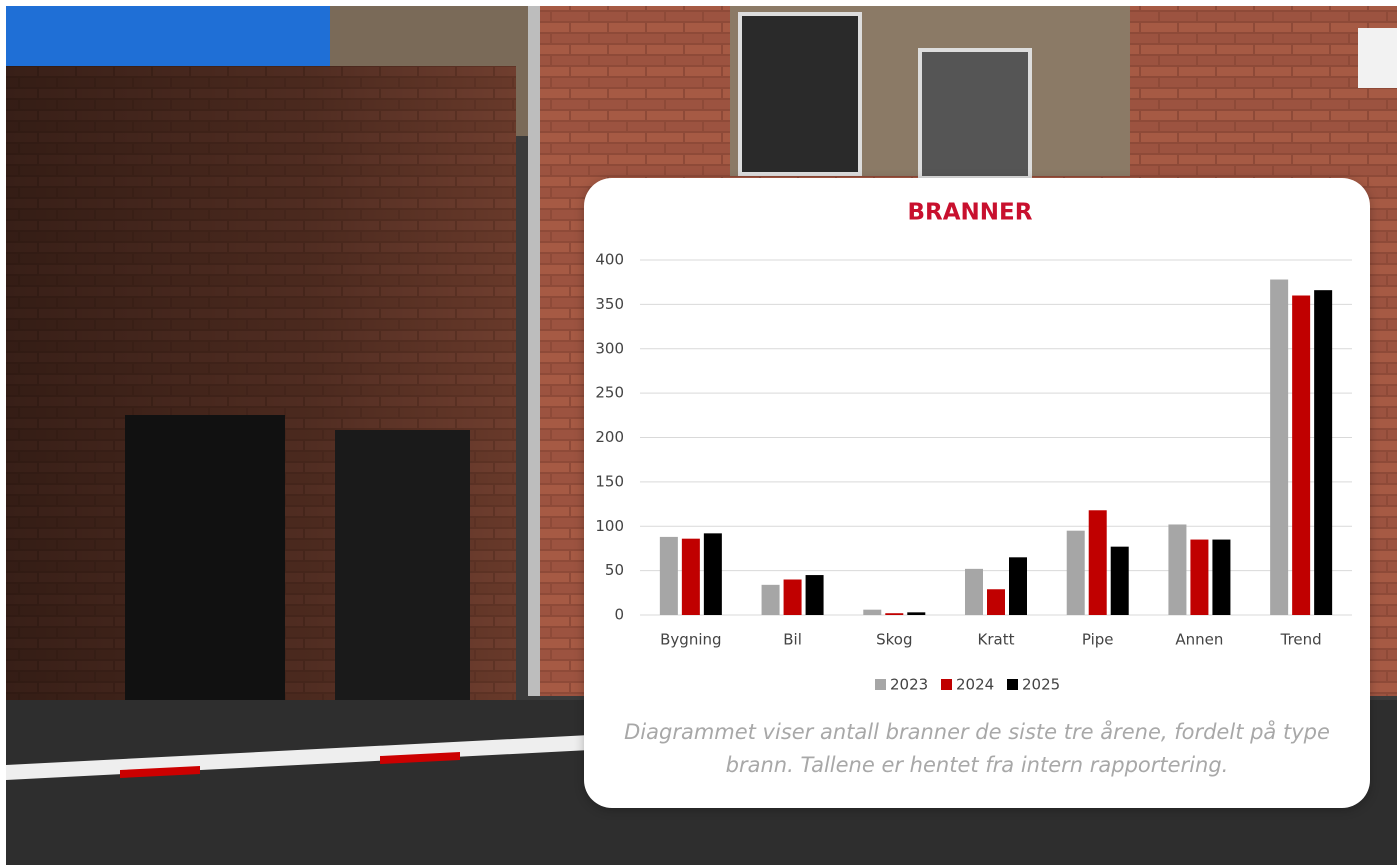  I want to click on x-tick-label: Annen, so click(1199, 640).